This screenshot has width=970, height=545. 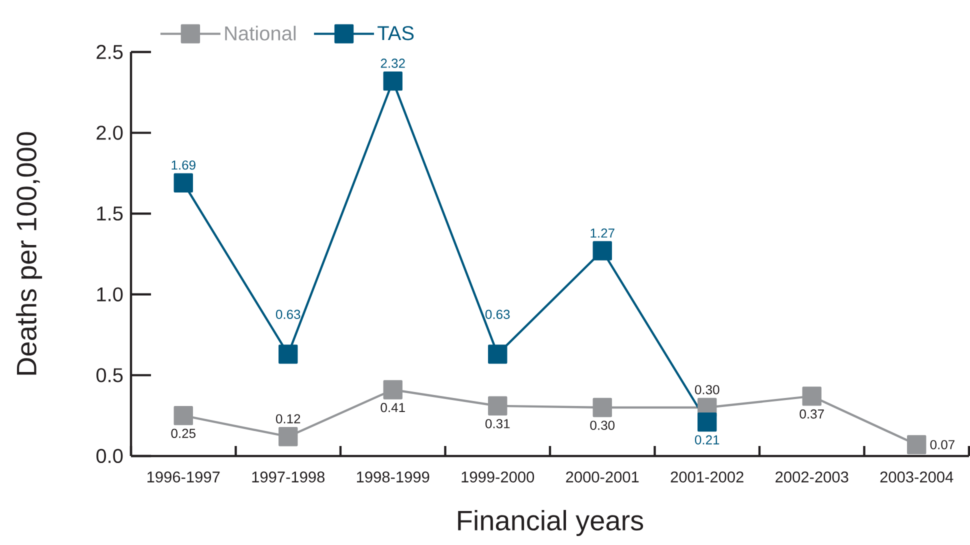 I want to click on data-label: 0.12, so click(x=288, y=419).